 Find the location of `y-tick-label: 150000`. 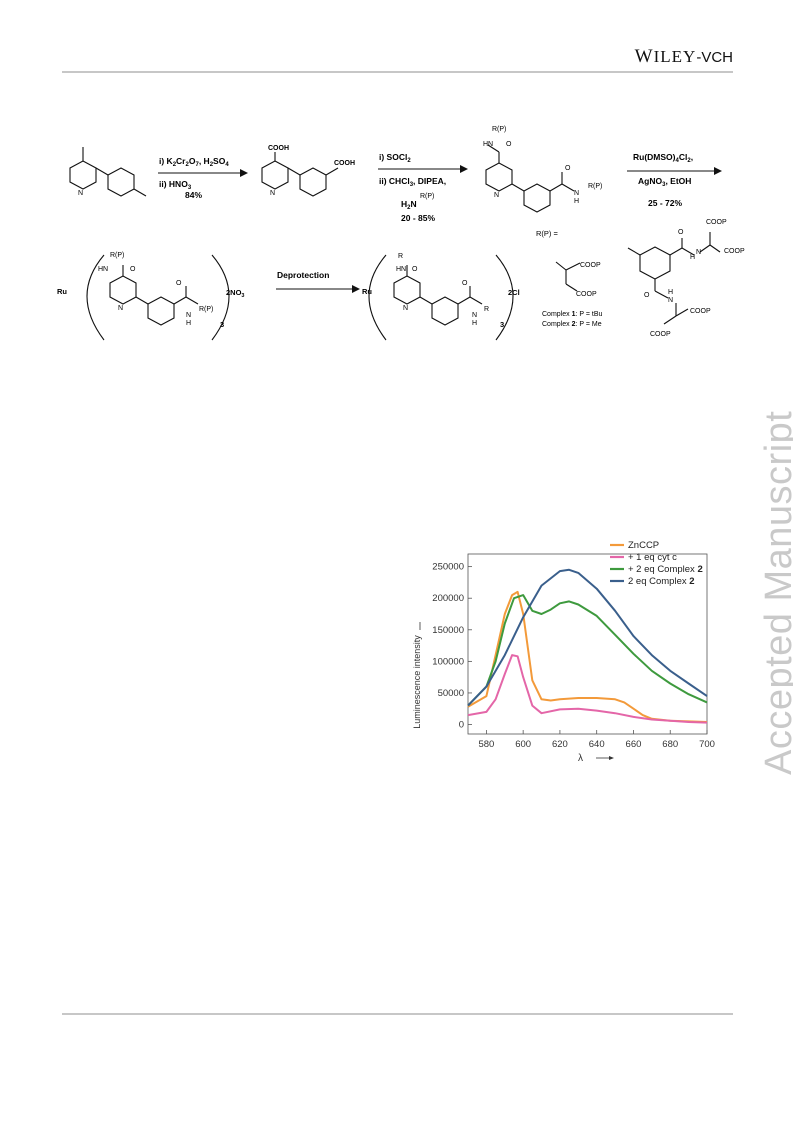

y-tick-label: 150000 is located at coordinates (448, 630).